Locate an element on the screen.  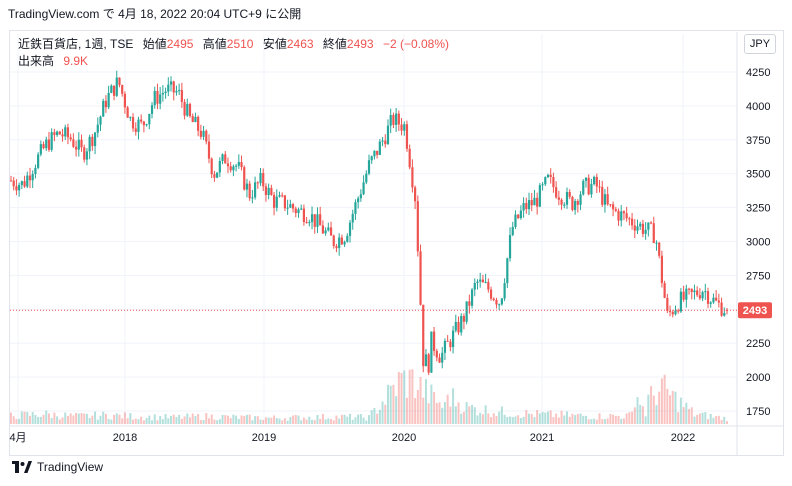
legend-open-label: 始値 is located at coordinates (154, 44).